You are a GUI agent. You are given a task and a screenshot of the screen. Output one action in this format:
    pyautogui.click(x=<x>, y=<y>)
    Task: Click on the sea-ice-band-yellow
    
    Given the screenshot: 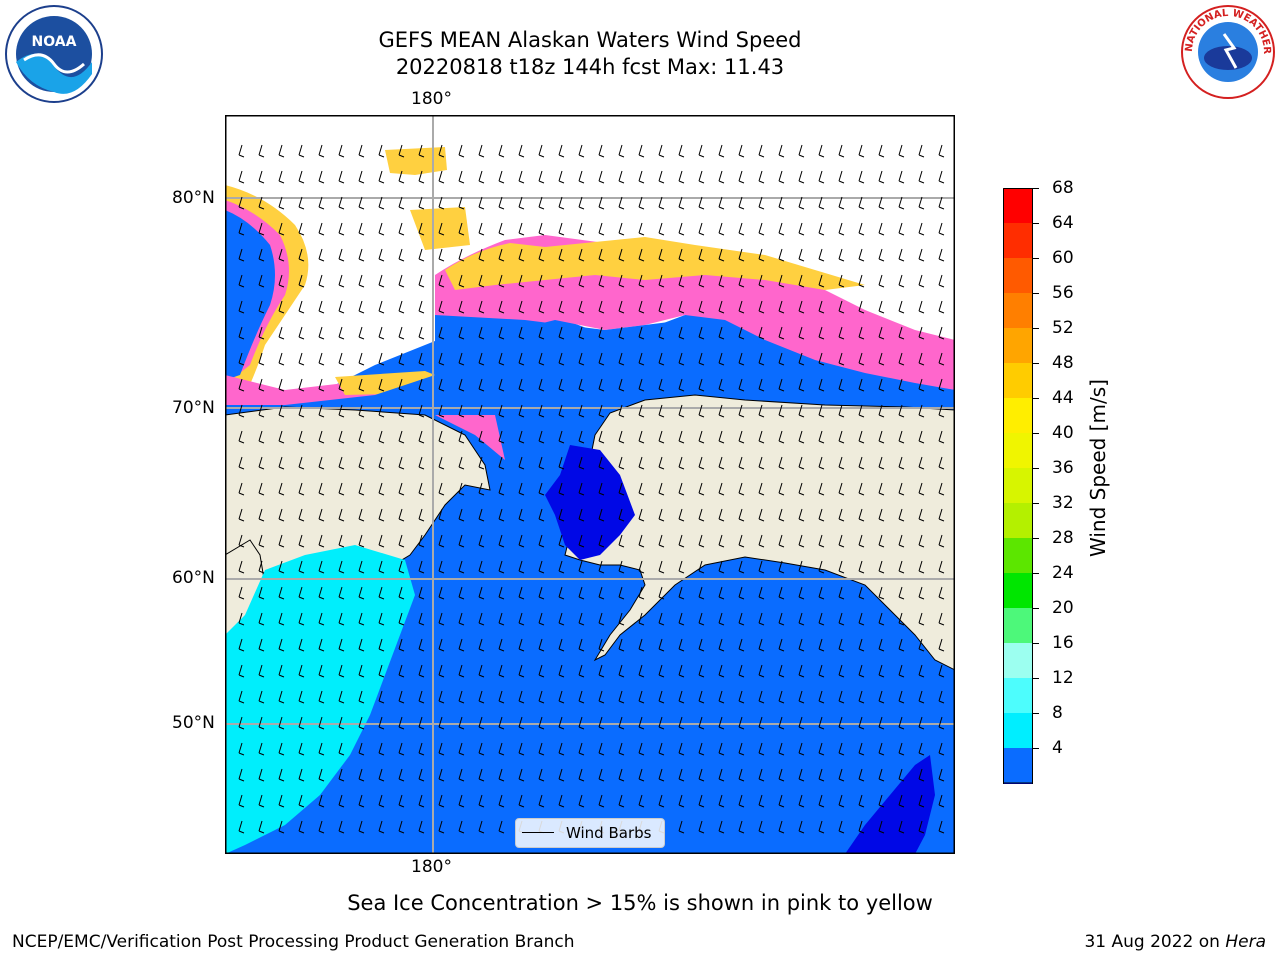 What is the action you would take?
    pyautogui.click(x=655, y=263)
    